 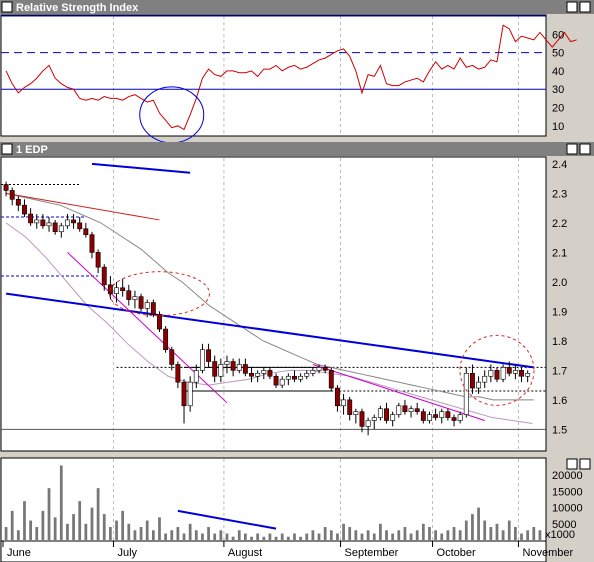 I want to click on price-tick-label: 2.2, so click(x=559, y=224).